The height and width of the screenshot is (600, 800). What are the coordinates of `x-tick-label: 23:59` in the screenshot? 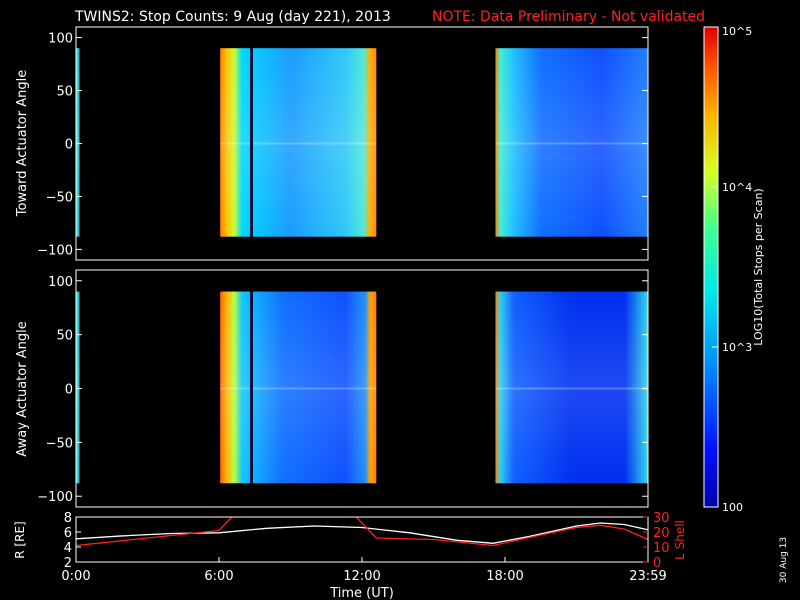 It's located at (647, 576).